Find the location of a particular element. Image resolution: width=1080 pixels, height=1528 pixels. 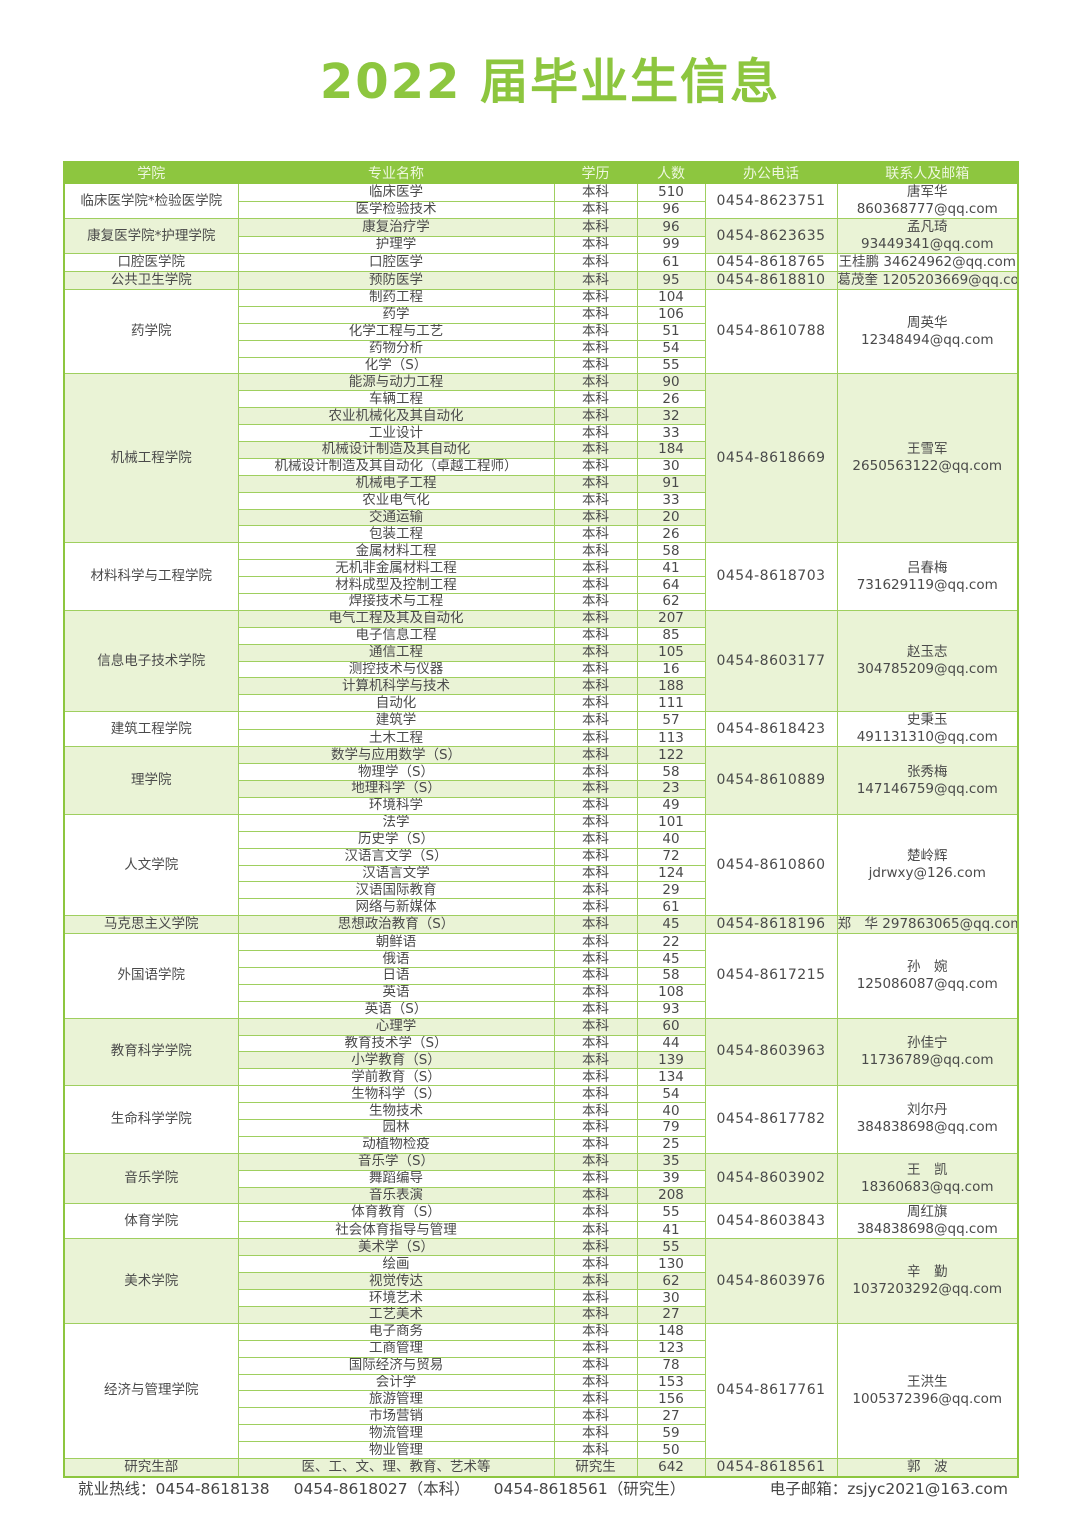

table-row: 焊接技术与工程 本科 62 is located at coordinates (541, 602).